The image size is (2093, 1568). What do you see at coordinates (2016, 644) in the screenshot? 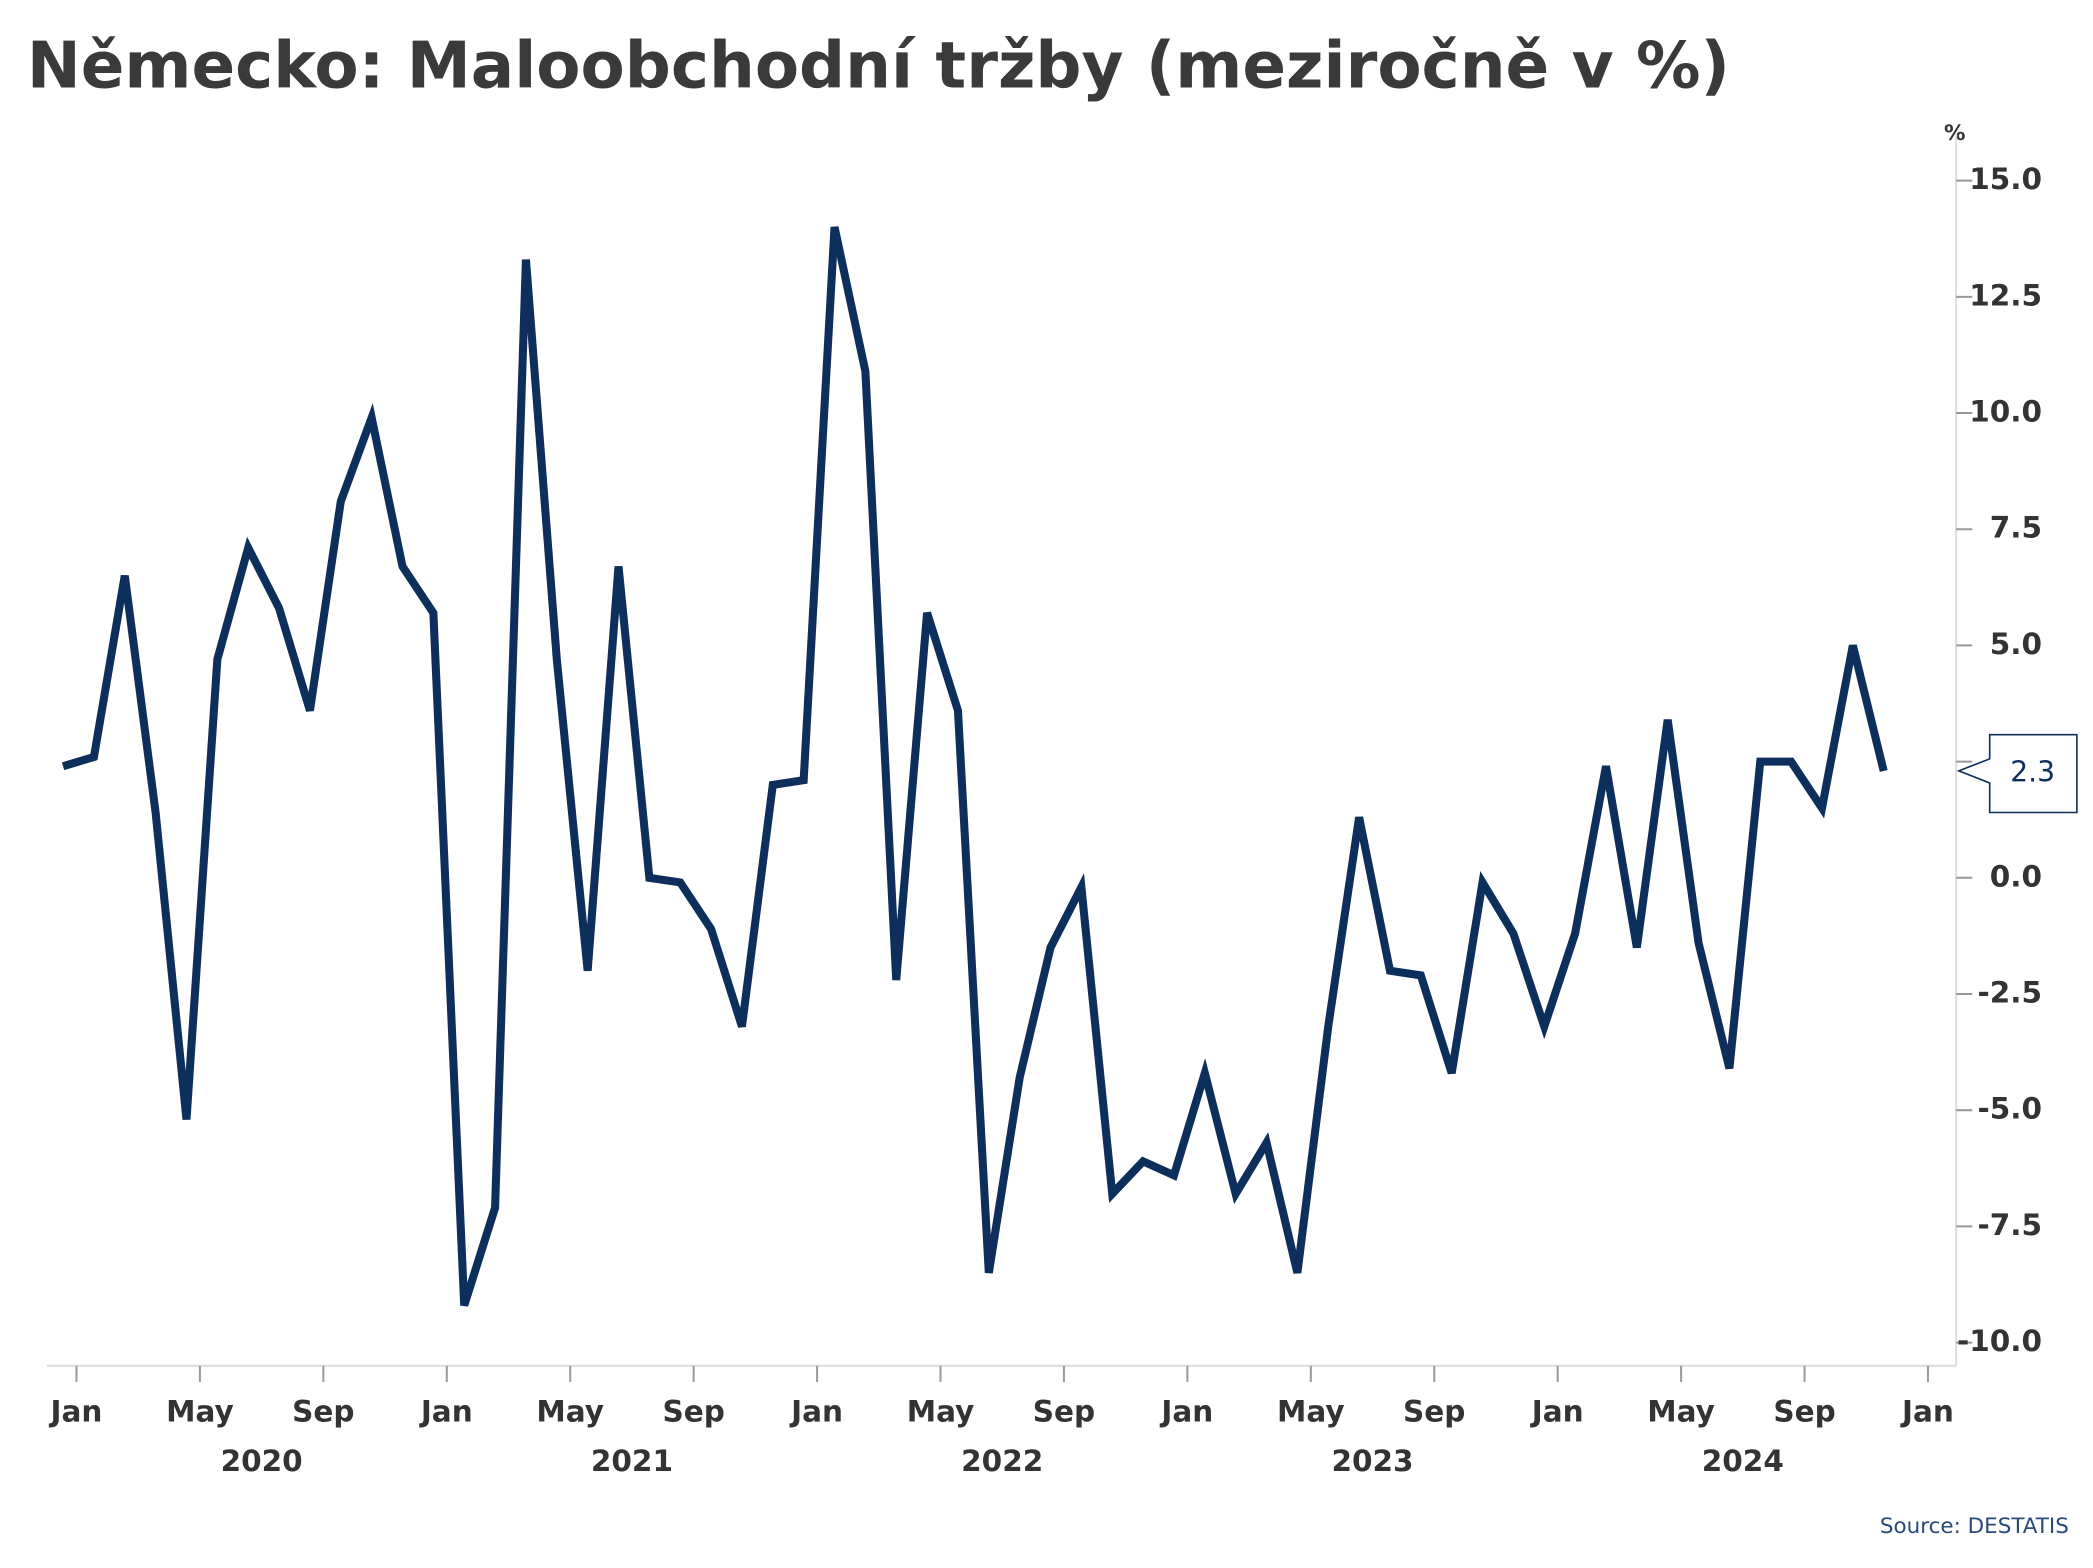
I see `y-tick-label: 5.0` at bounding box center [2016, 644].